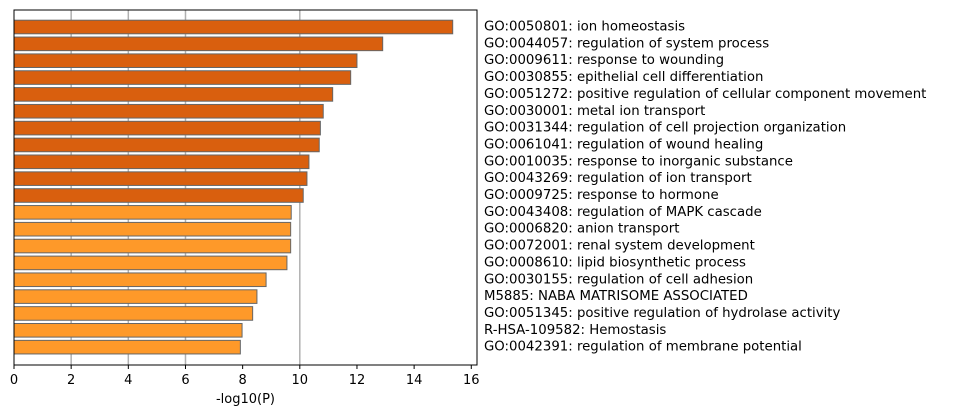 This screenshot has height=417, width=956. What do you see at coordinates (594, 111) in the screenshot?
I see `category-label: GO:0030001: metal ion transport` at bounding box center [594, 111].